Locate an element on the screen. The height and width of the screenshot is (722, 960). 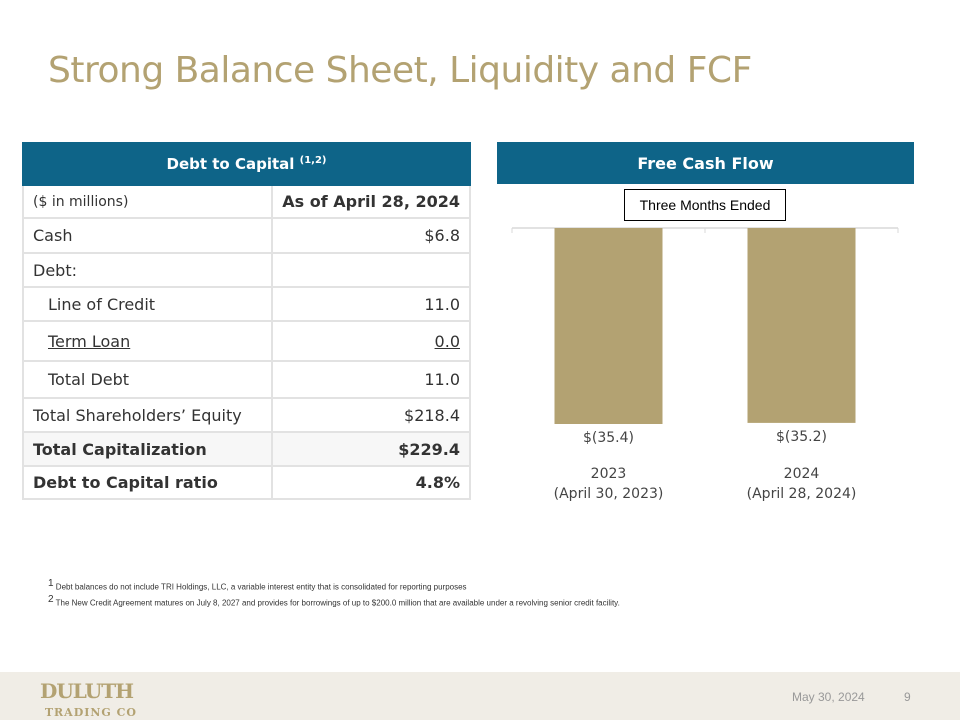
table-row: Total Shareholders’ Equity $218.4 is located at coordinates (246, 415).